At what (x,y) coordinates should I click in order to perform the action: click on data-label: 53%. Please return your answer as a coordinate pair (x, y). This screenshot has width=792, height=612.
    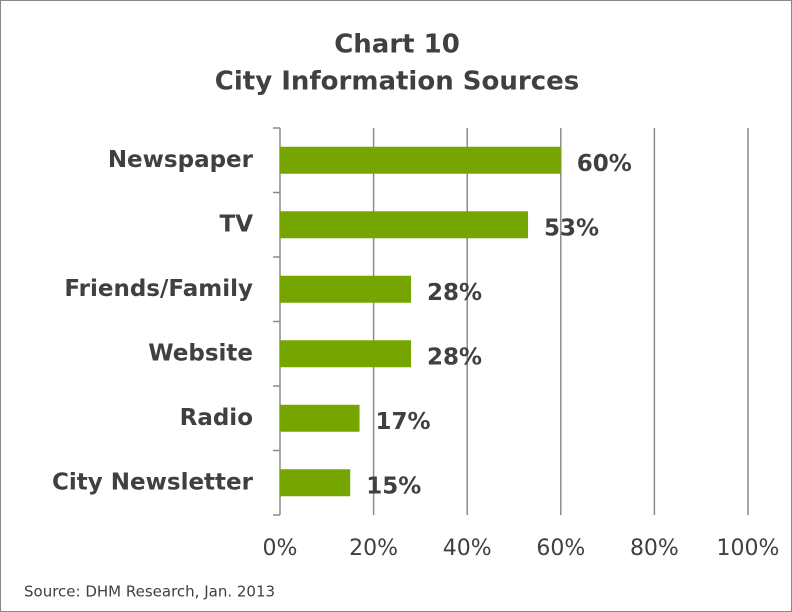
    Looking at the image, I should click on (571, 228).